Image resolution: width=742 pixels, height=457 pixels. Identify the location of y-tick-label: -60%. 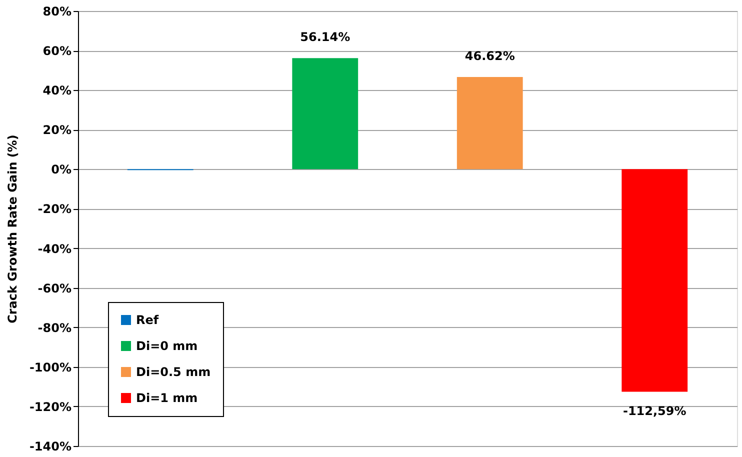
(55, 288).